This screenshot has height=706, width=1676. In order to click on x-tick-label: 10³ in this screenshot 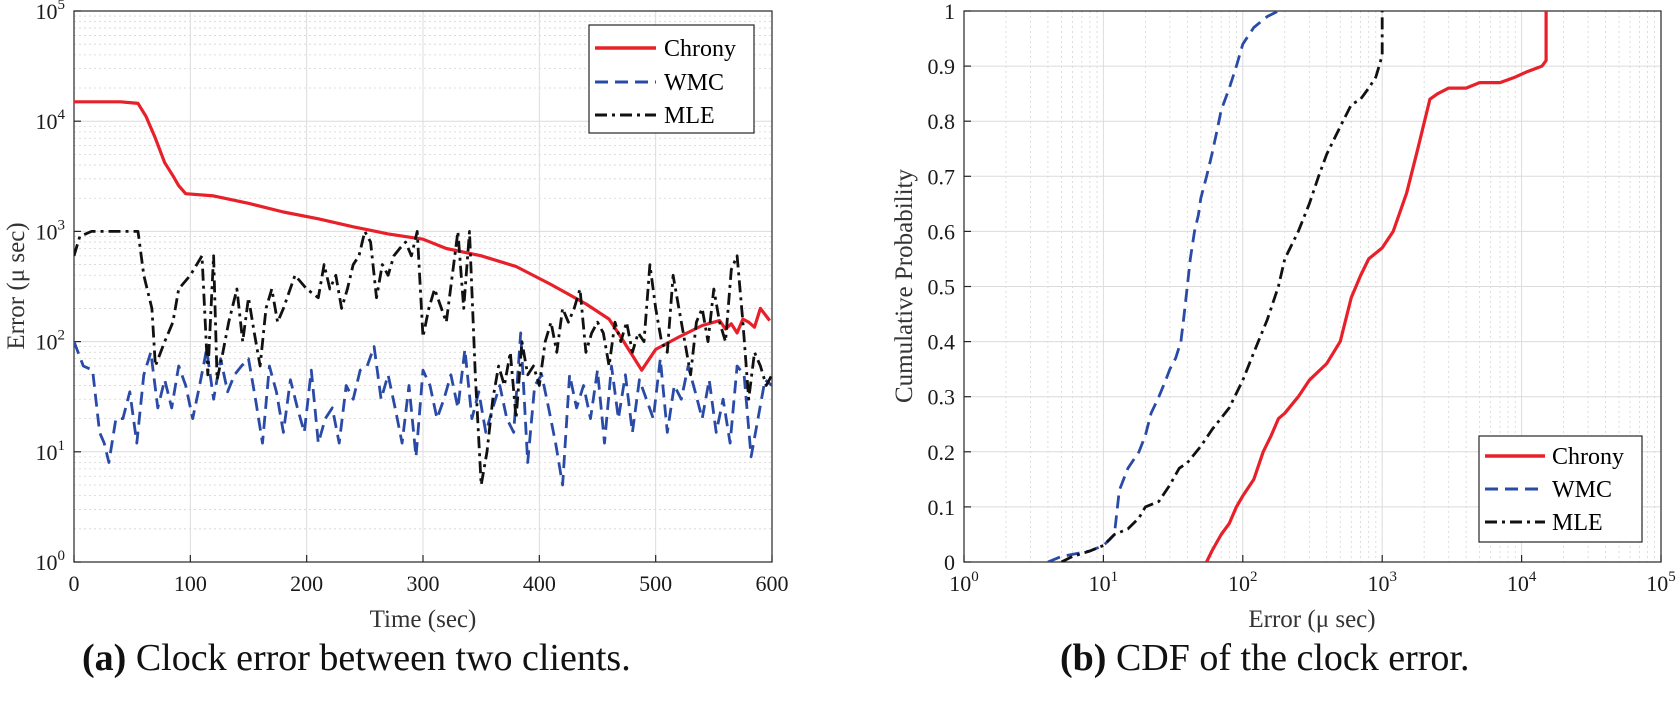, I will do `click(1382, 582)`.